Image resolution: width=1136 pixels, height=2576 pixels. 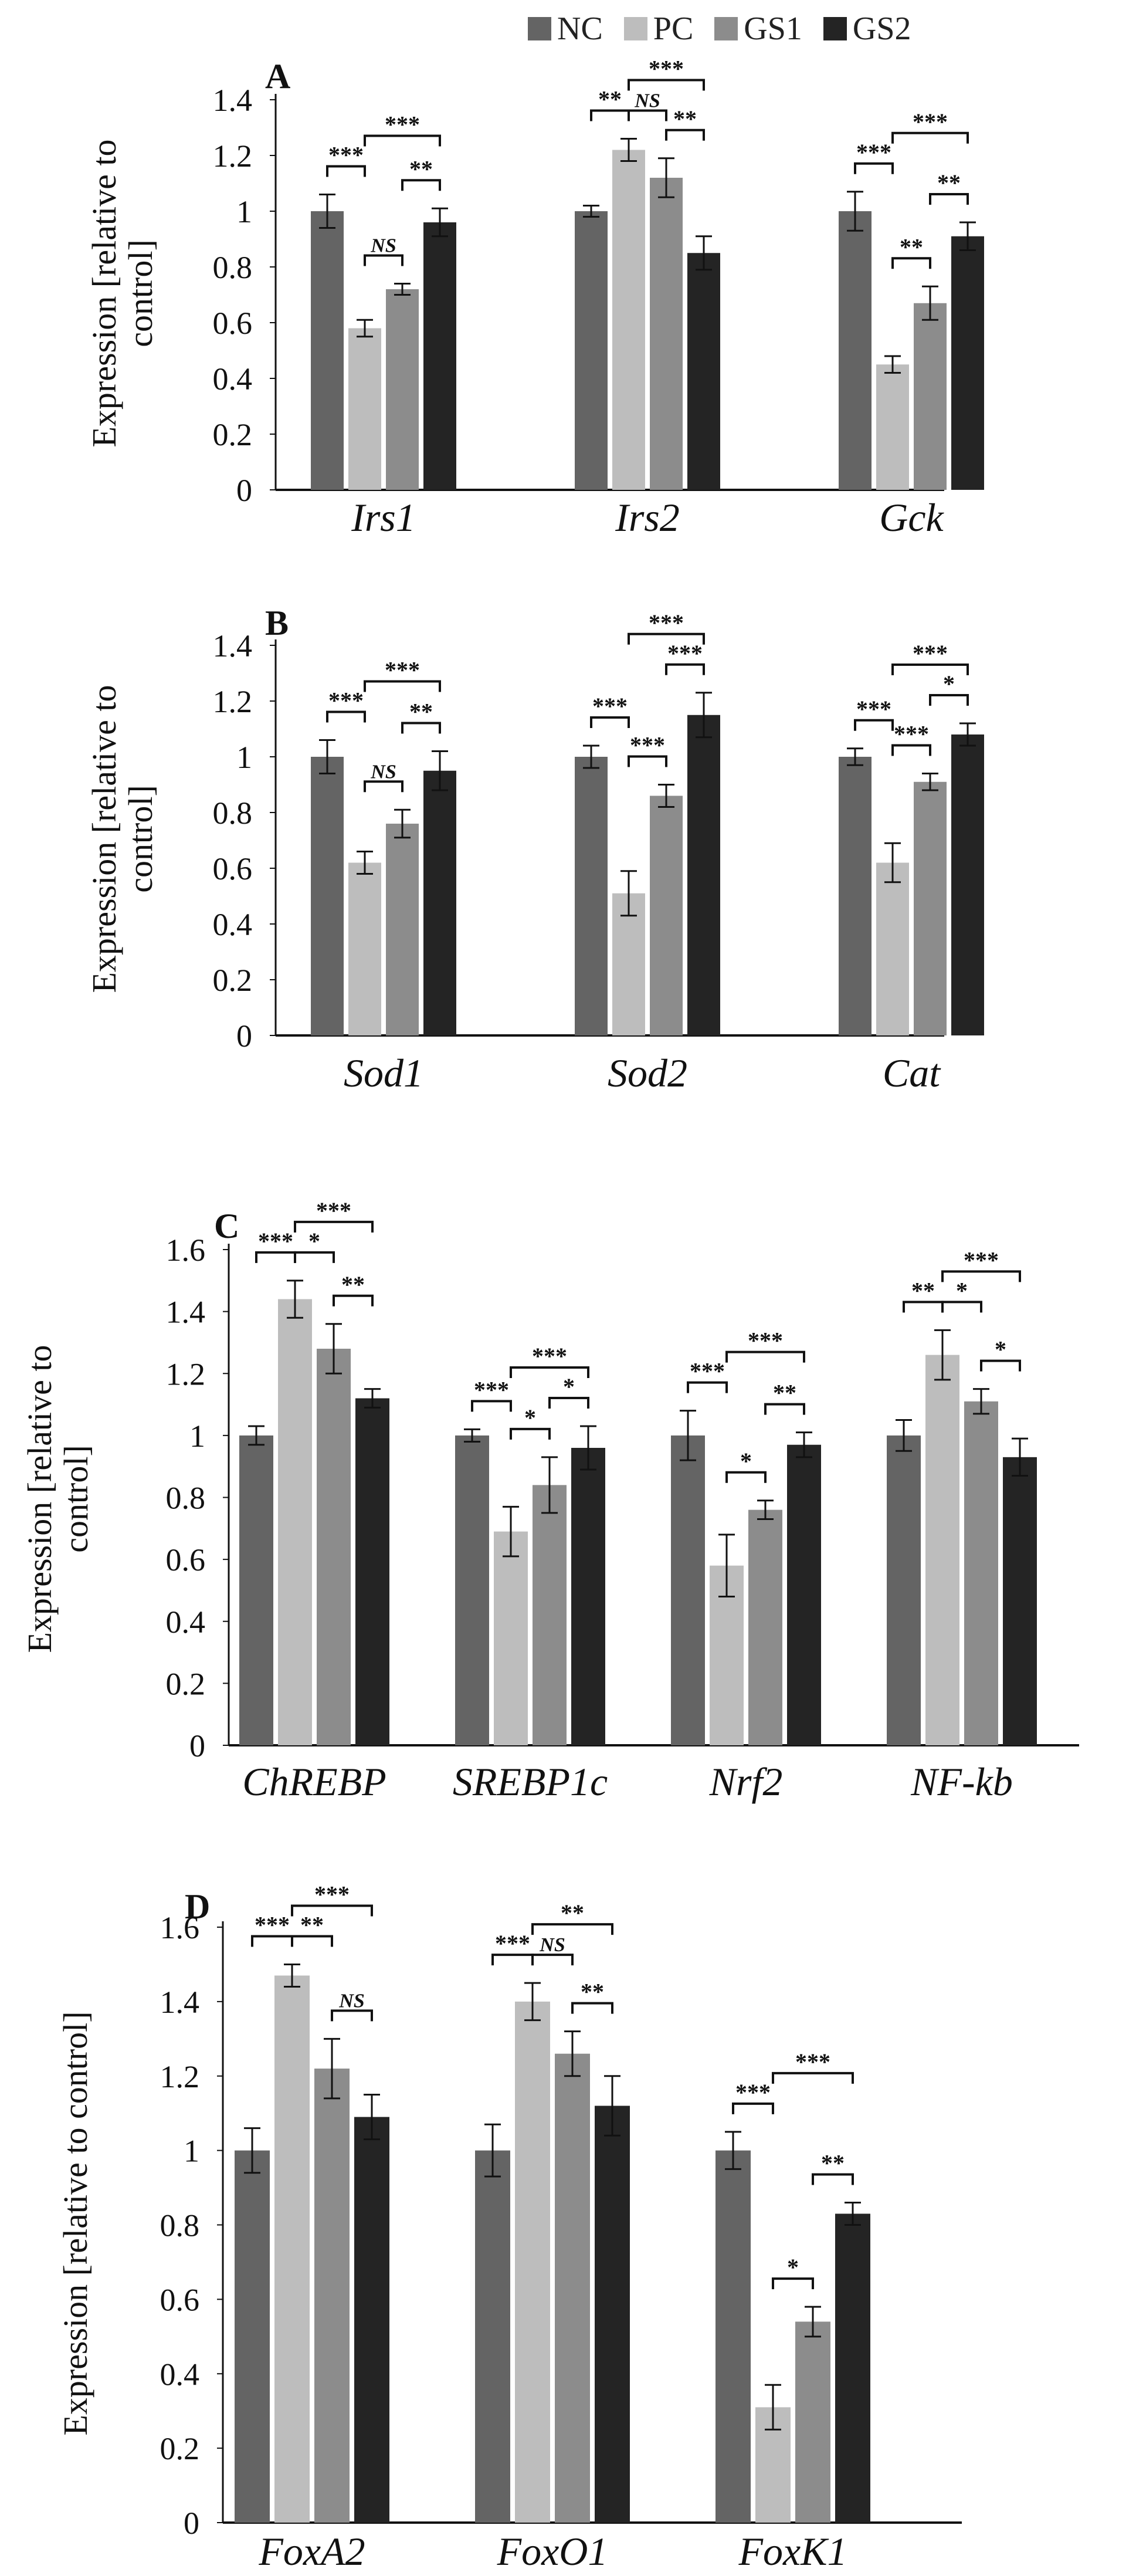 I want to click on bar-d-foxk1-nc, so click(x=733, y=2336).